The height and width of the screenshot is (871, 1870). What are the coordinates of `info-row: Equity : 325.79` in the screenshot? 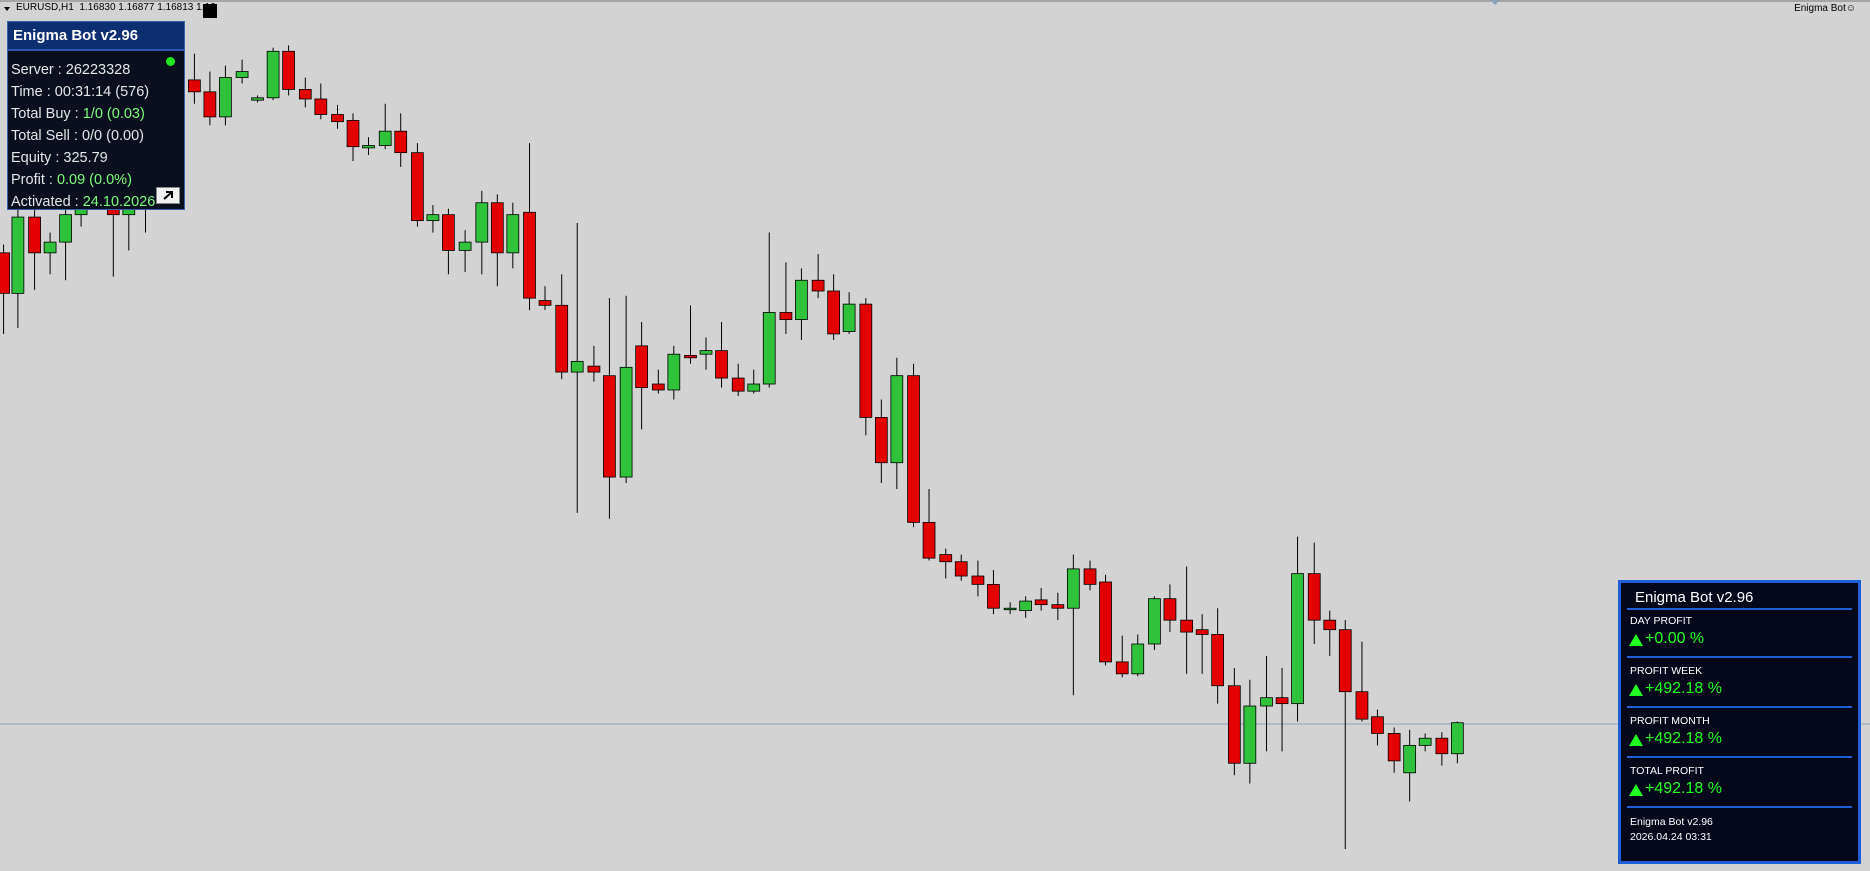 It's located at (59, 158).